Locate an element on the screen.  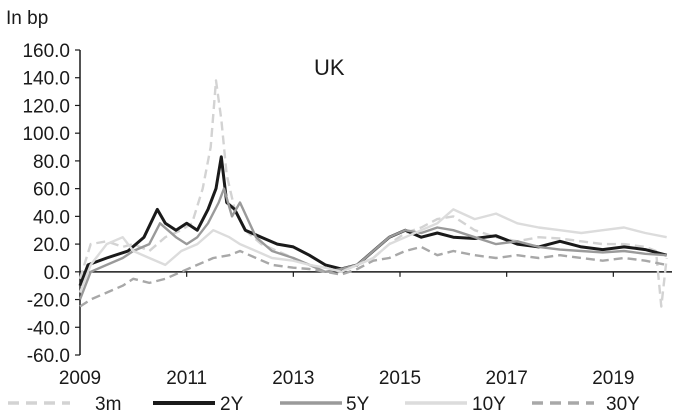
y-tick-label: 160.0 is located at coordinates (46, 51).